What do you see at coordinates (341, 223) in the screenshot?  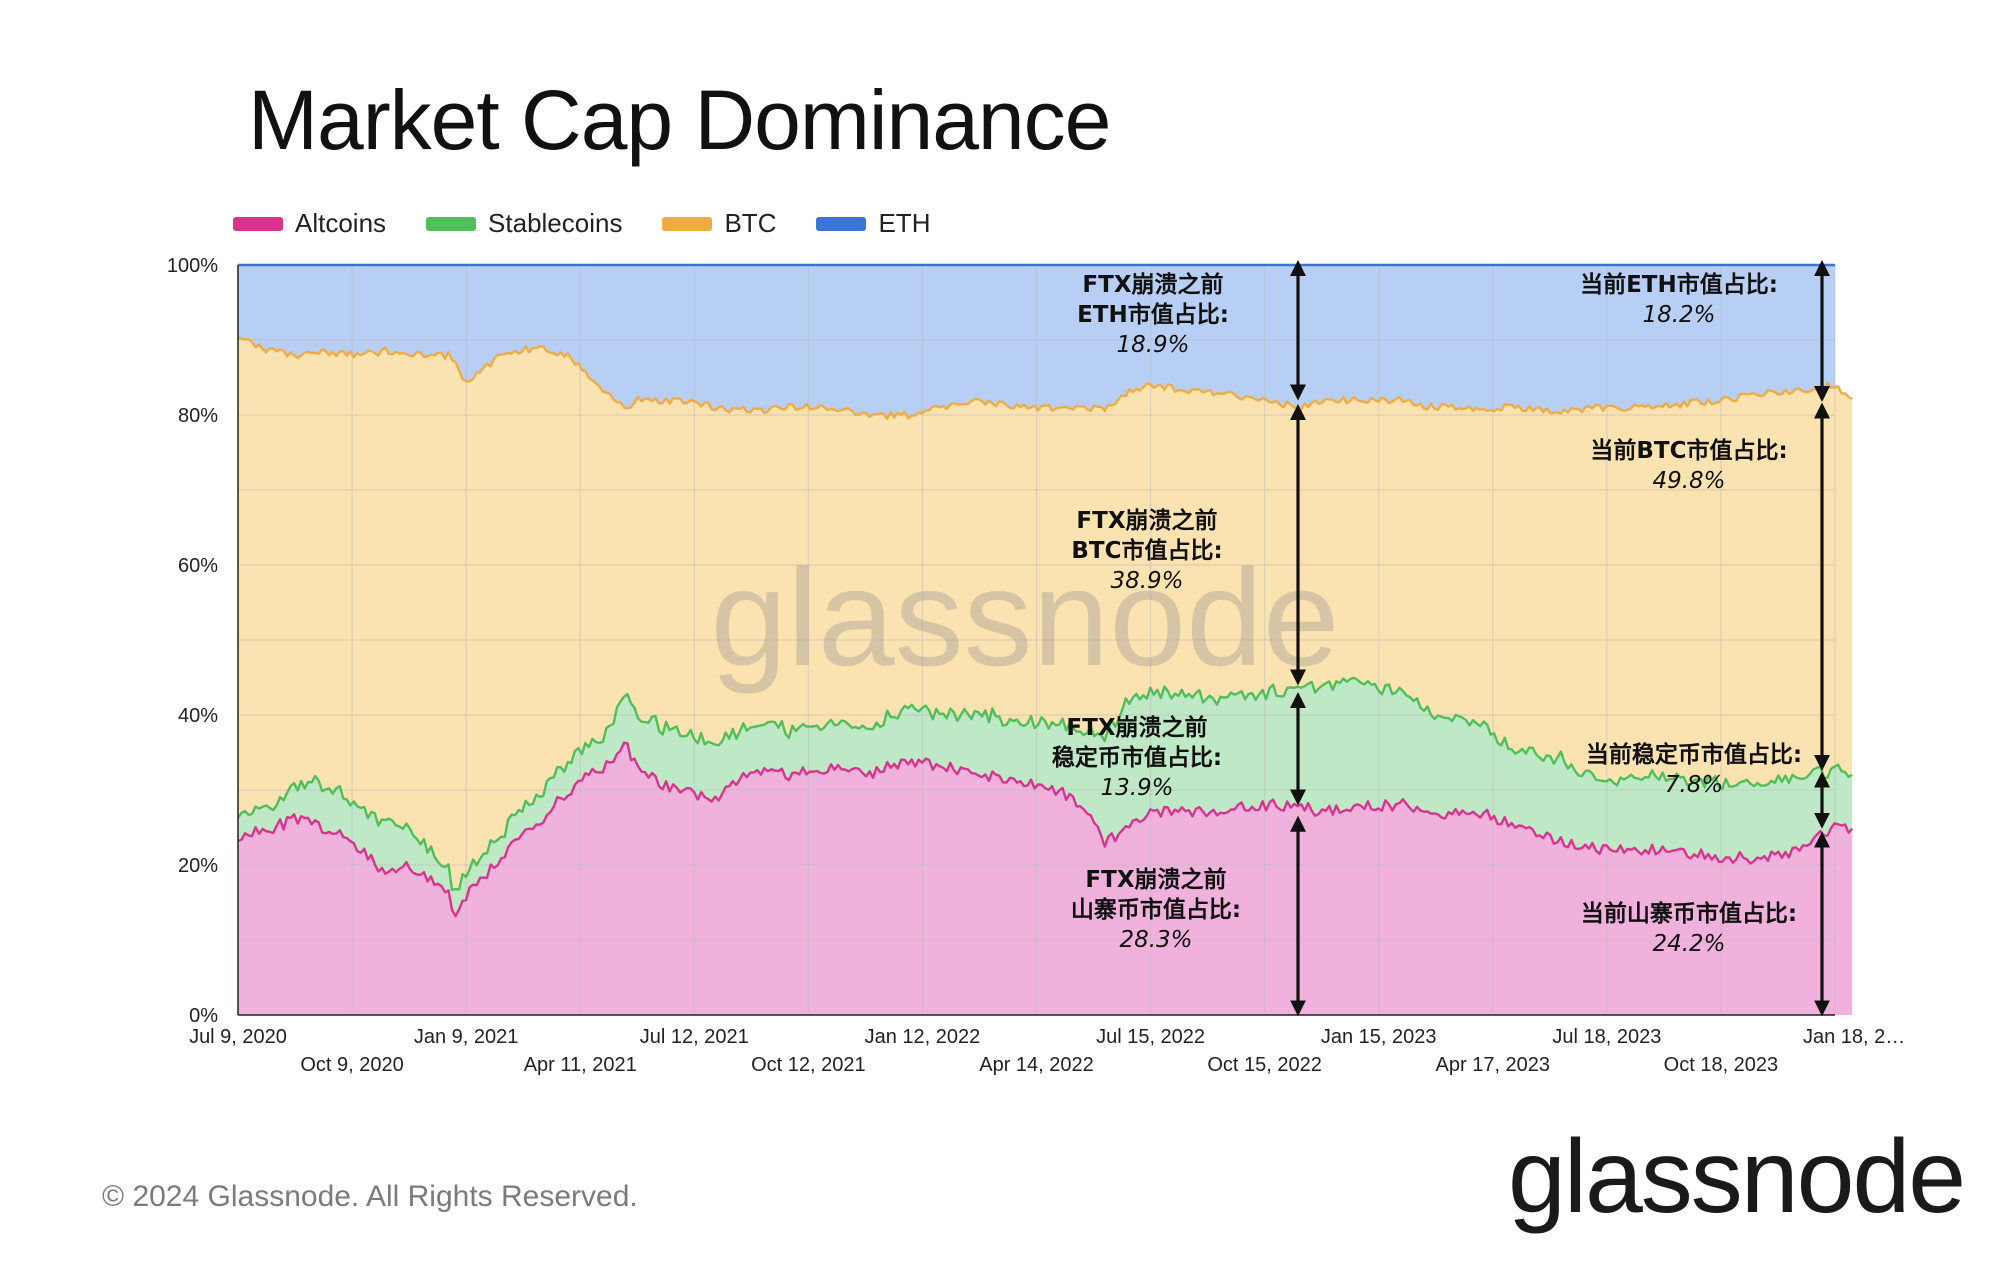 I see `legend-label-altcoins: Altcoins` at bounding box center [341, 223].